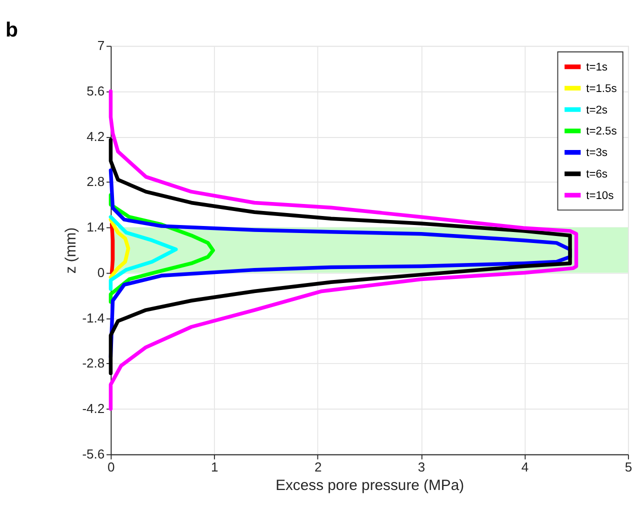 The width and height of the screenshot is (641, 531). Describe the element at coordinates (602, 132) in the screenshot. I see `legend-label: t=2.5s` at that location.